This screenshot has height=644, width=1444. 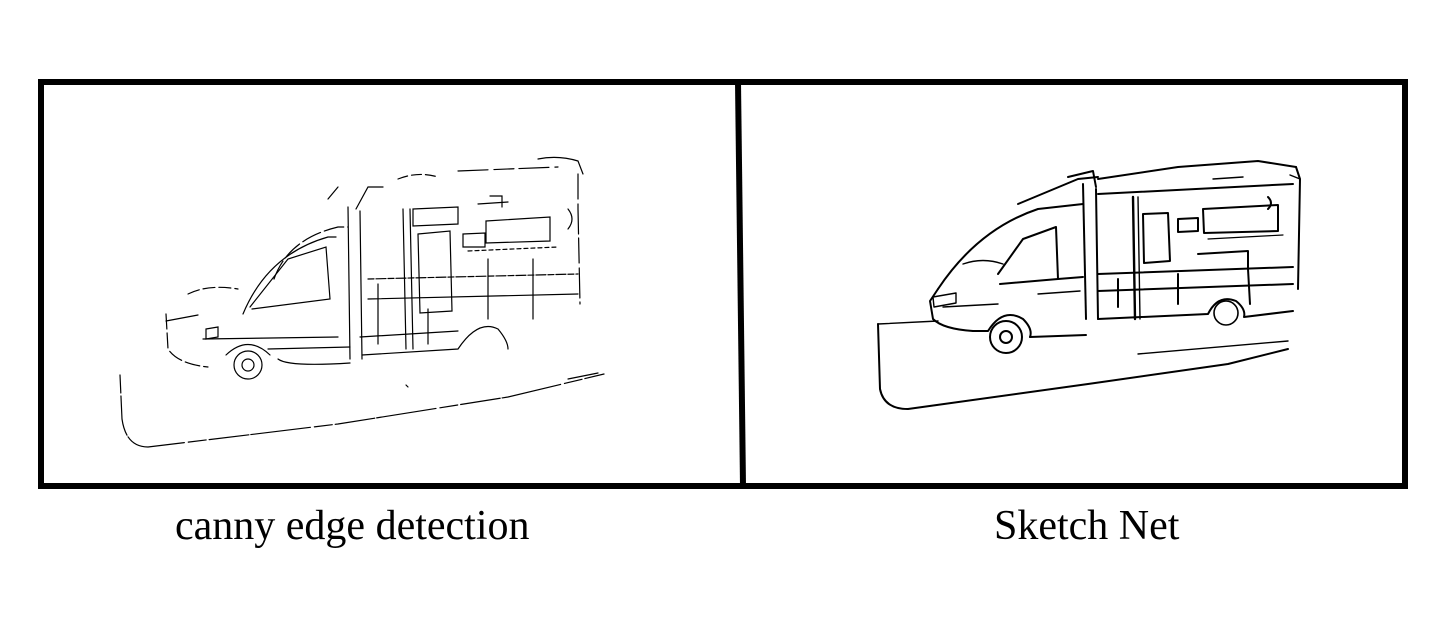 I want to click on caption-sketch-net: Sketch Net, so click(x=1087, y=526).